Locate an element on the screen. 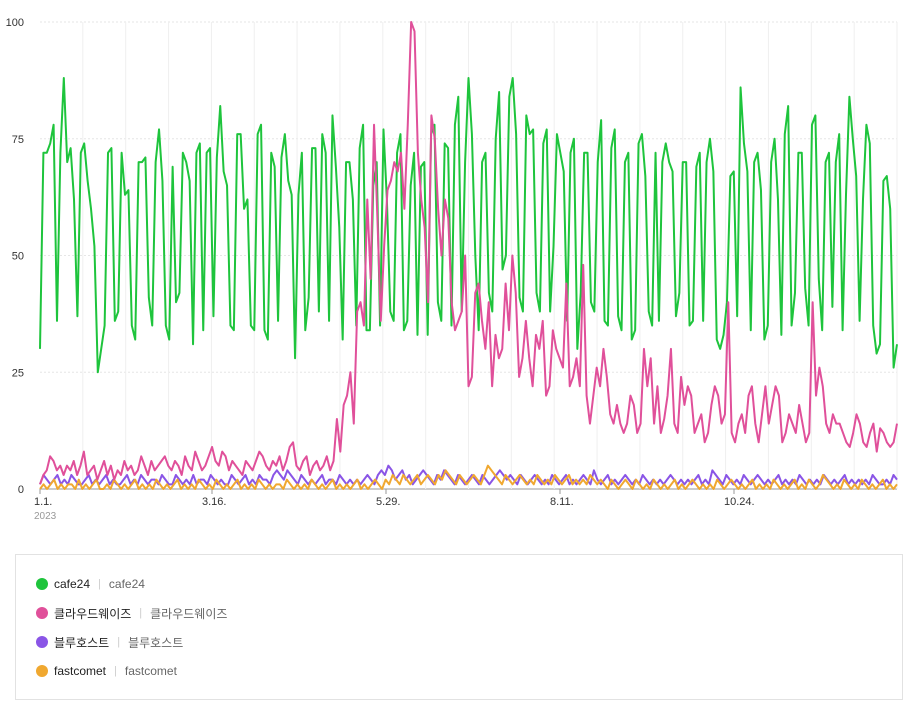 Image resolution: width=916 pixels, height=716 pixels. series-line-bluehost is located at coordinates (468, 475).